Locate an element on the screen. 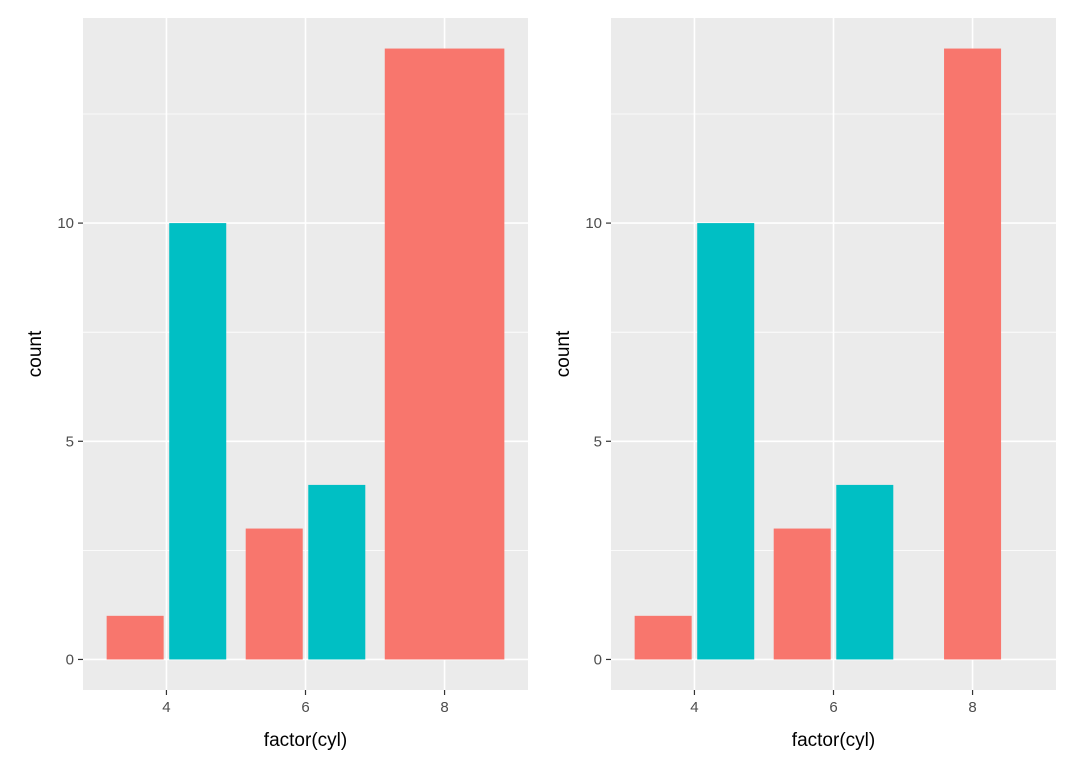 Image resolution: width=1080 pixels, height=771 pixels. x-axis-title-left: factor(cyl) is located at coordinates (305, 740).